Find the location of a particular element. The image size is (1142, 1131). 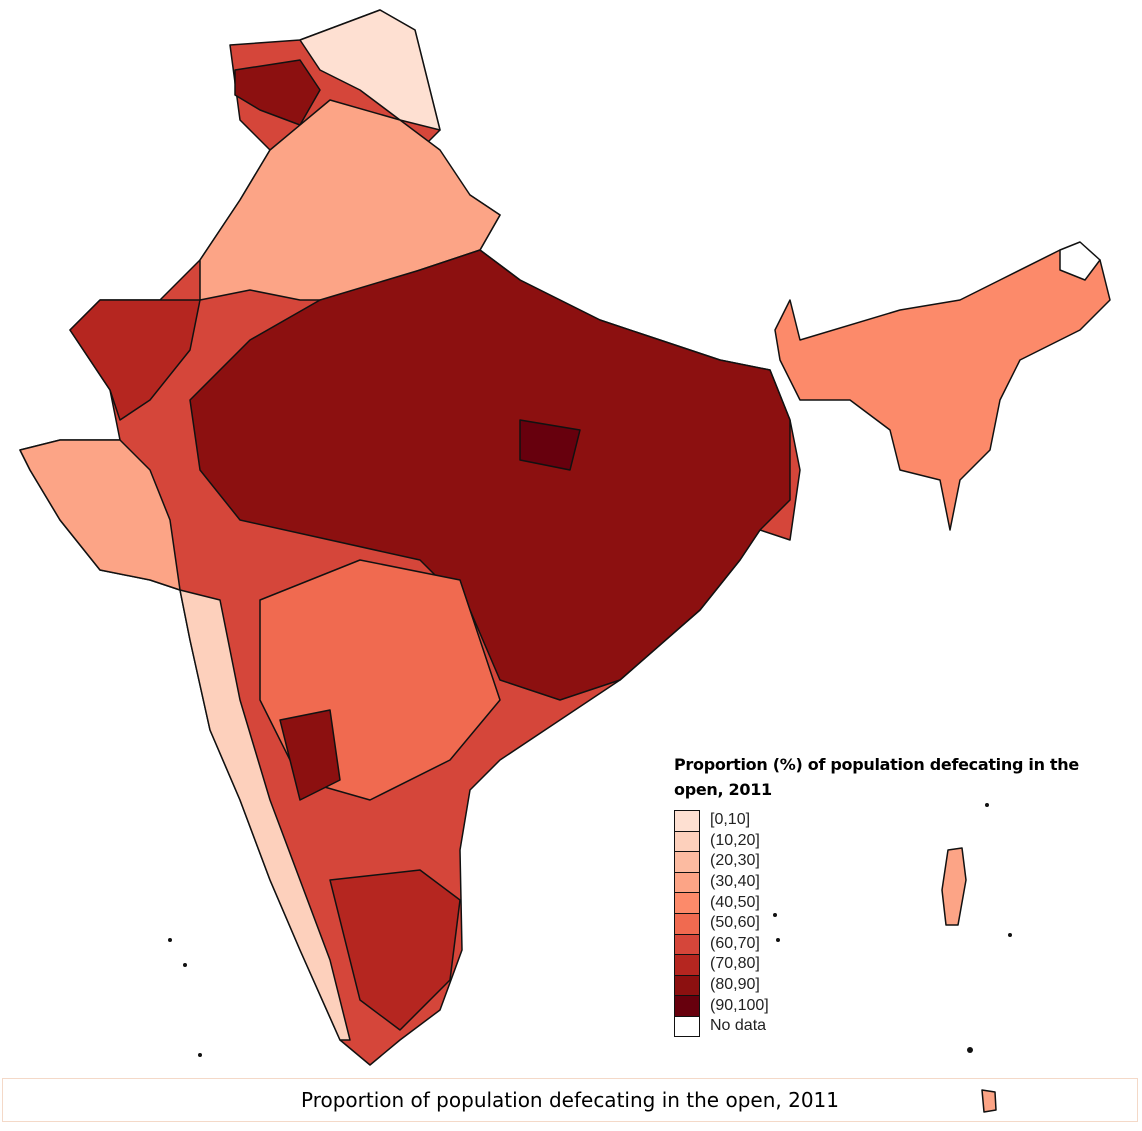

legend-label: (60,70] is located at coordinates (735, 943).